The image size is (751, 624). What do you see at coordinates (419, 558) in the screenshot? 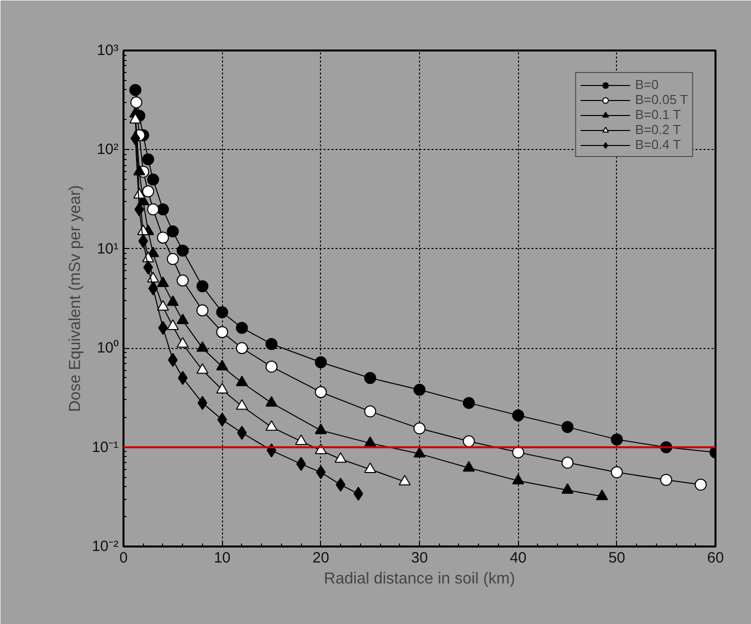
I see `x-tick-label: 30` at bounding box center [419, 558].